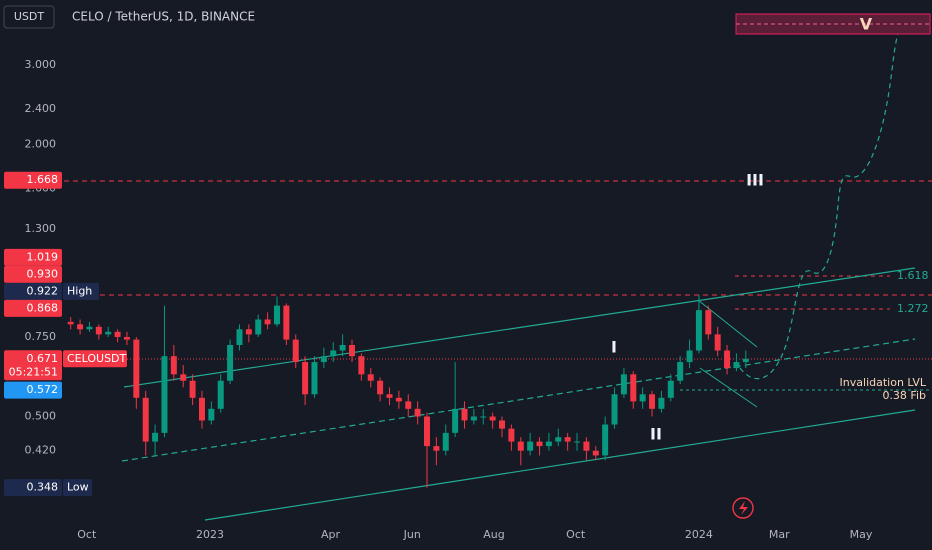 The height and width of the screenshot is (550, 932). I want to click on x-tick-label: 2023, so click(210, 534).